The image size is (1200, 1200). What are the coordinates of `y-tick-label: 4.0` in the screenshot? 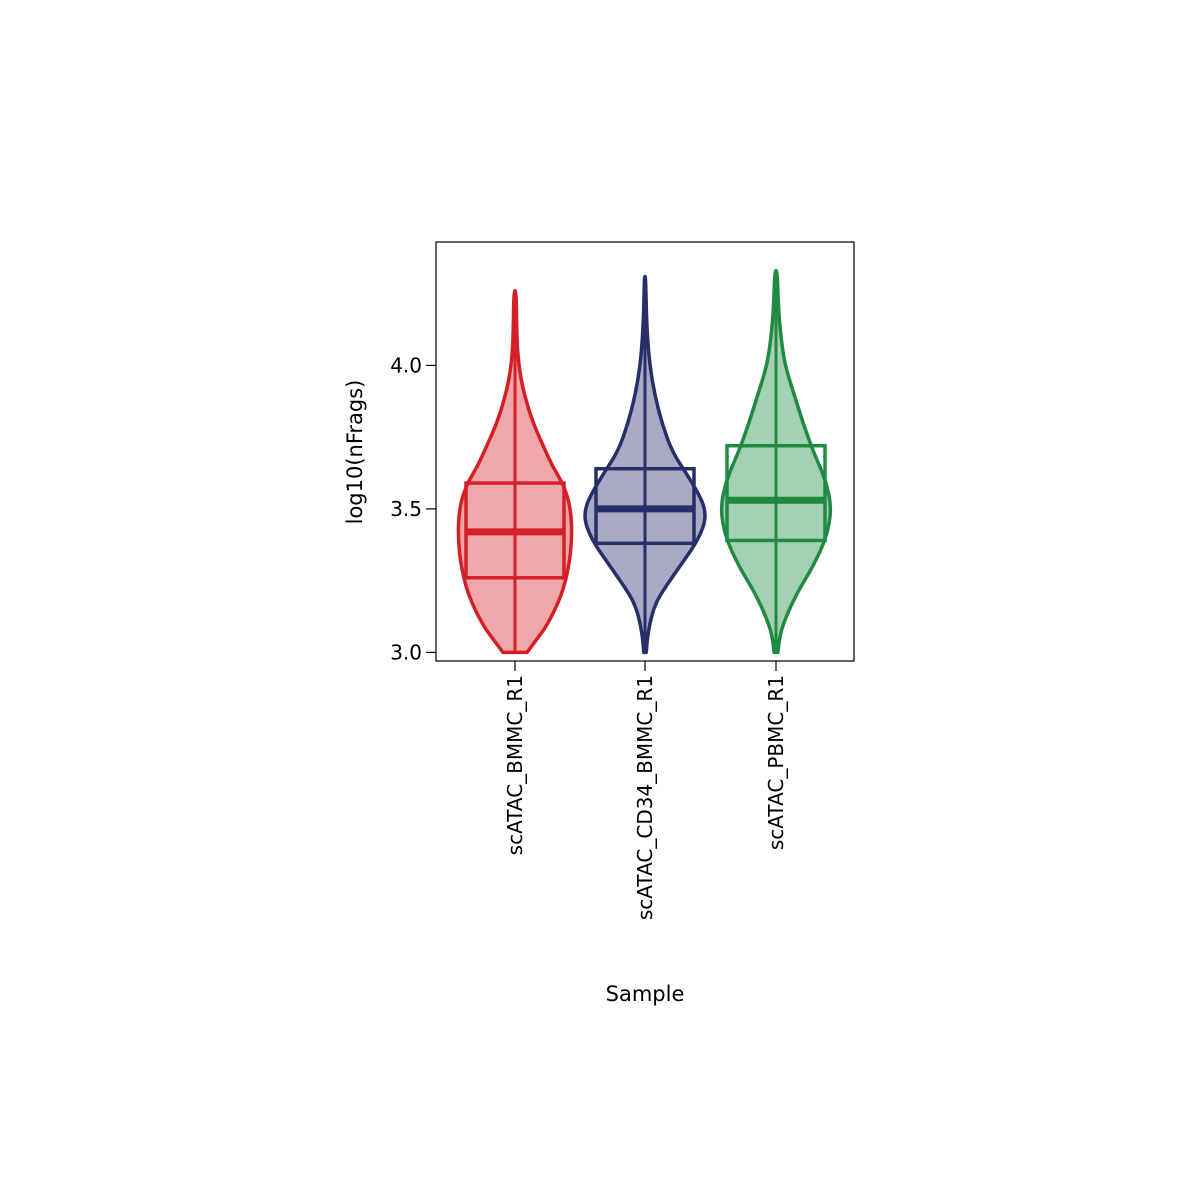 It's located at (406, 365).